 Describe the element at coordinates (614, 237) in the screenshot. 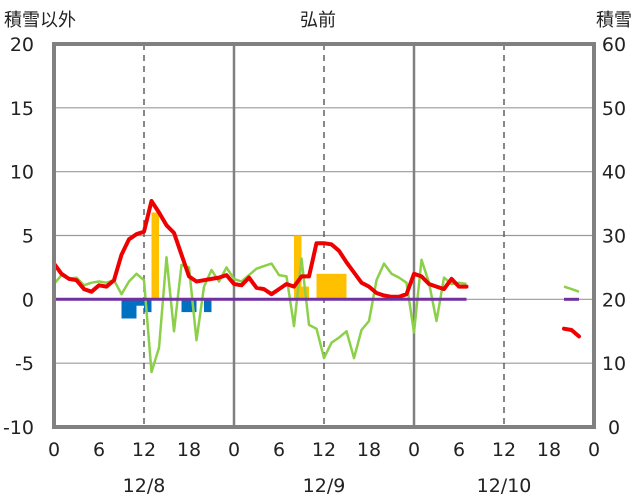

I see `right-tick-label: 30` at that location.